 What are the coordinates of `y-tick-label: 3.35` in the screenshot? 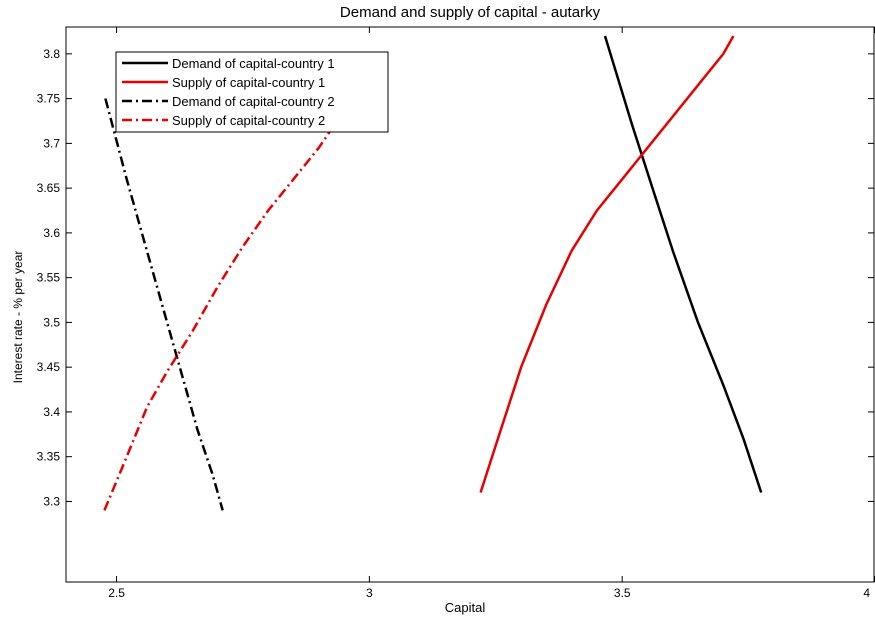 It's located at (49, 457).